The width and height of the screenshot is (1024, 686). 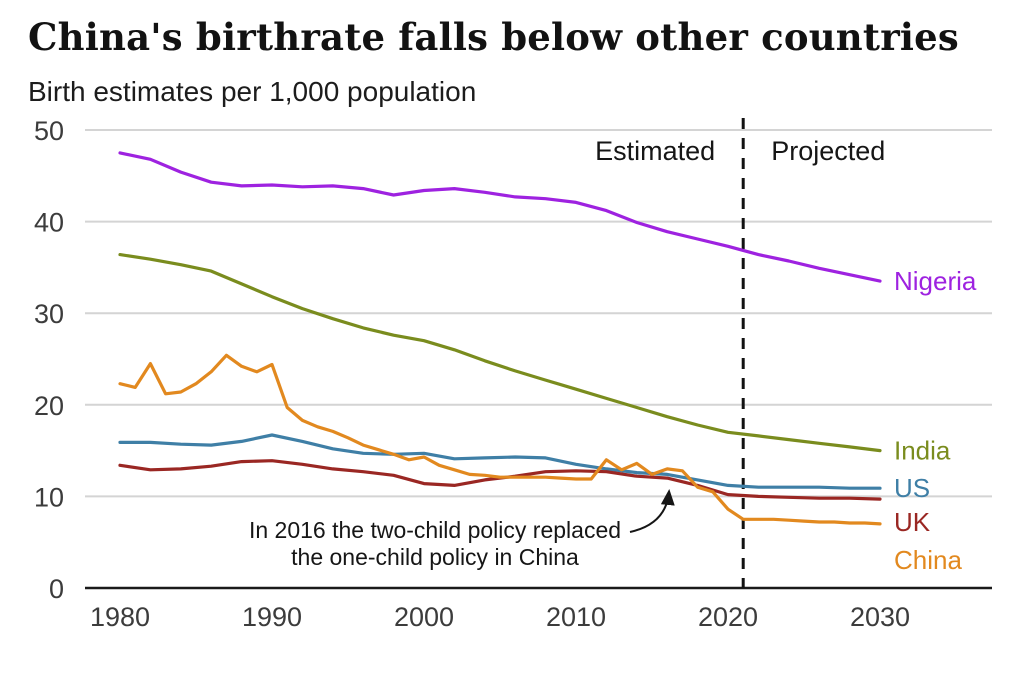 I want to click on x-tick-label-2020: 2020, so click(x=728, y=617).